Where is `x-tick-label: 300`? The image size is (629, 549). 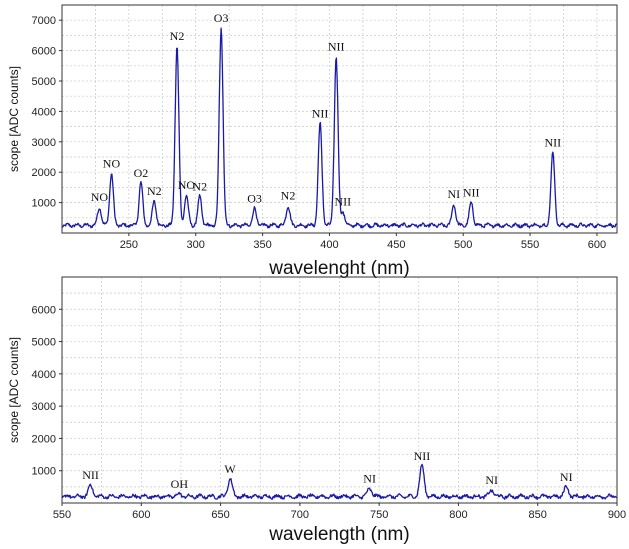
x-tick-label: 300 is located at coordinates (196, 245).